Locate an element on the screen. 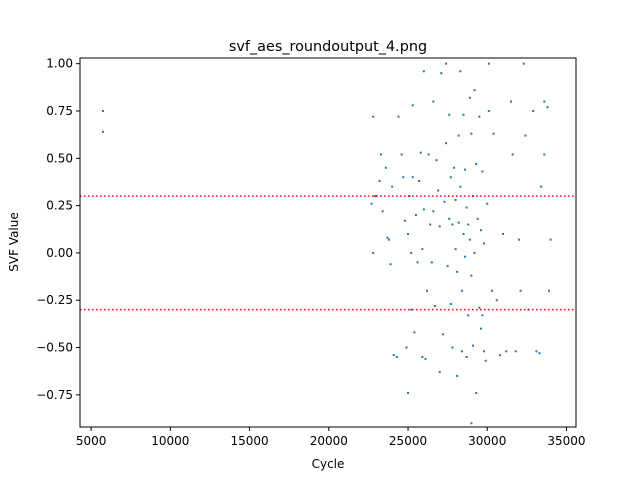  y-axis: −0.75 −0.50 −0.25 0.00 0.25 0.50 0.75 1.00 is located at coordinates (58, 229).